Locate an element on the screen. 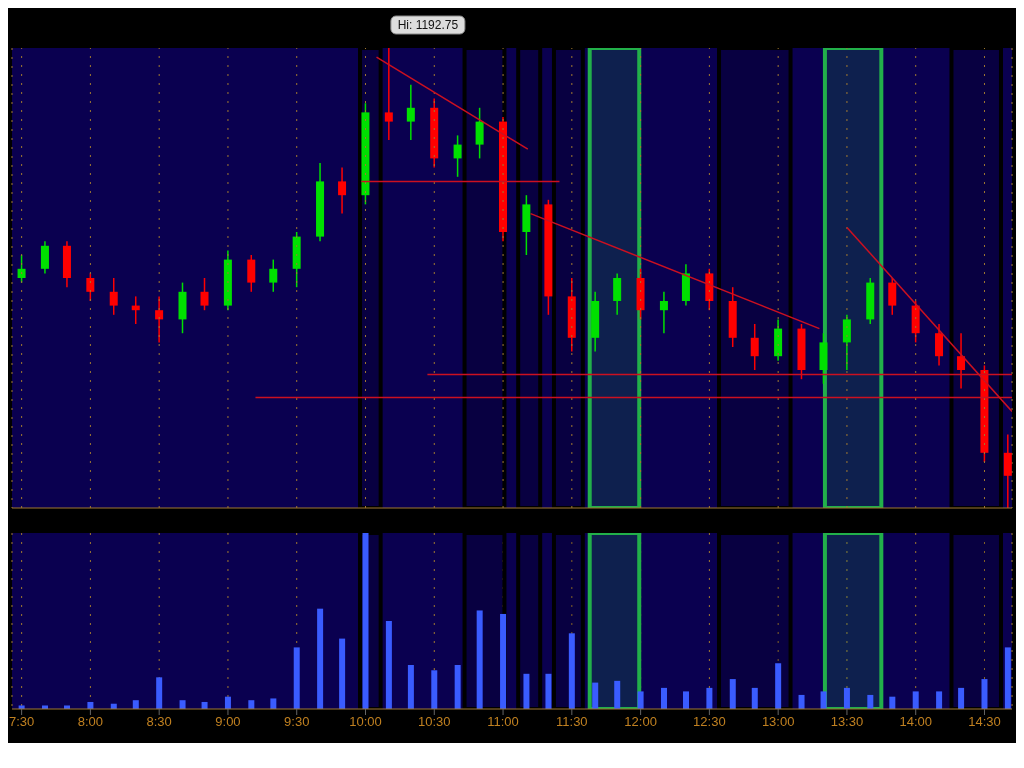  x-tick-label: 9:00 is located at coordinates (228, 722).